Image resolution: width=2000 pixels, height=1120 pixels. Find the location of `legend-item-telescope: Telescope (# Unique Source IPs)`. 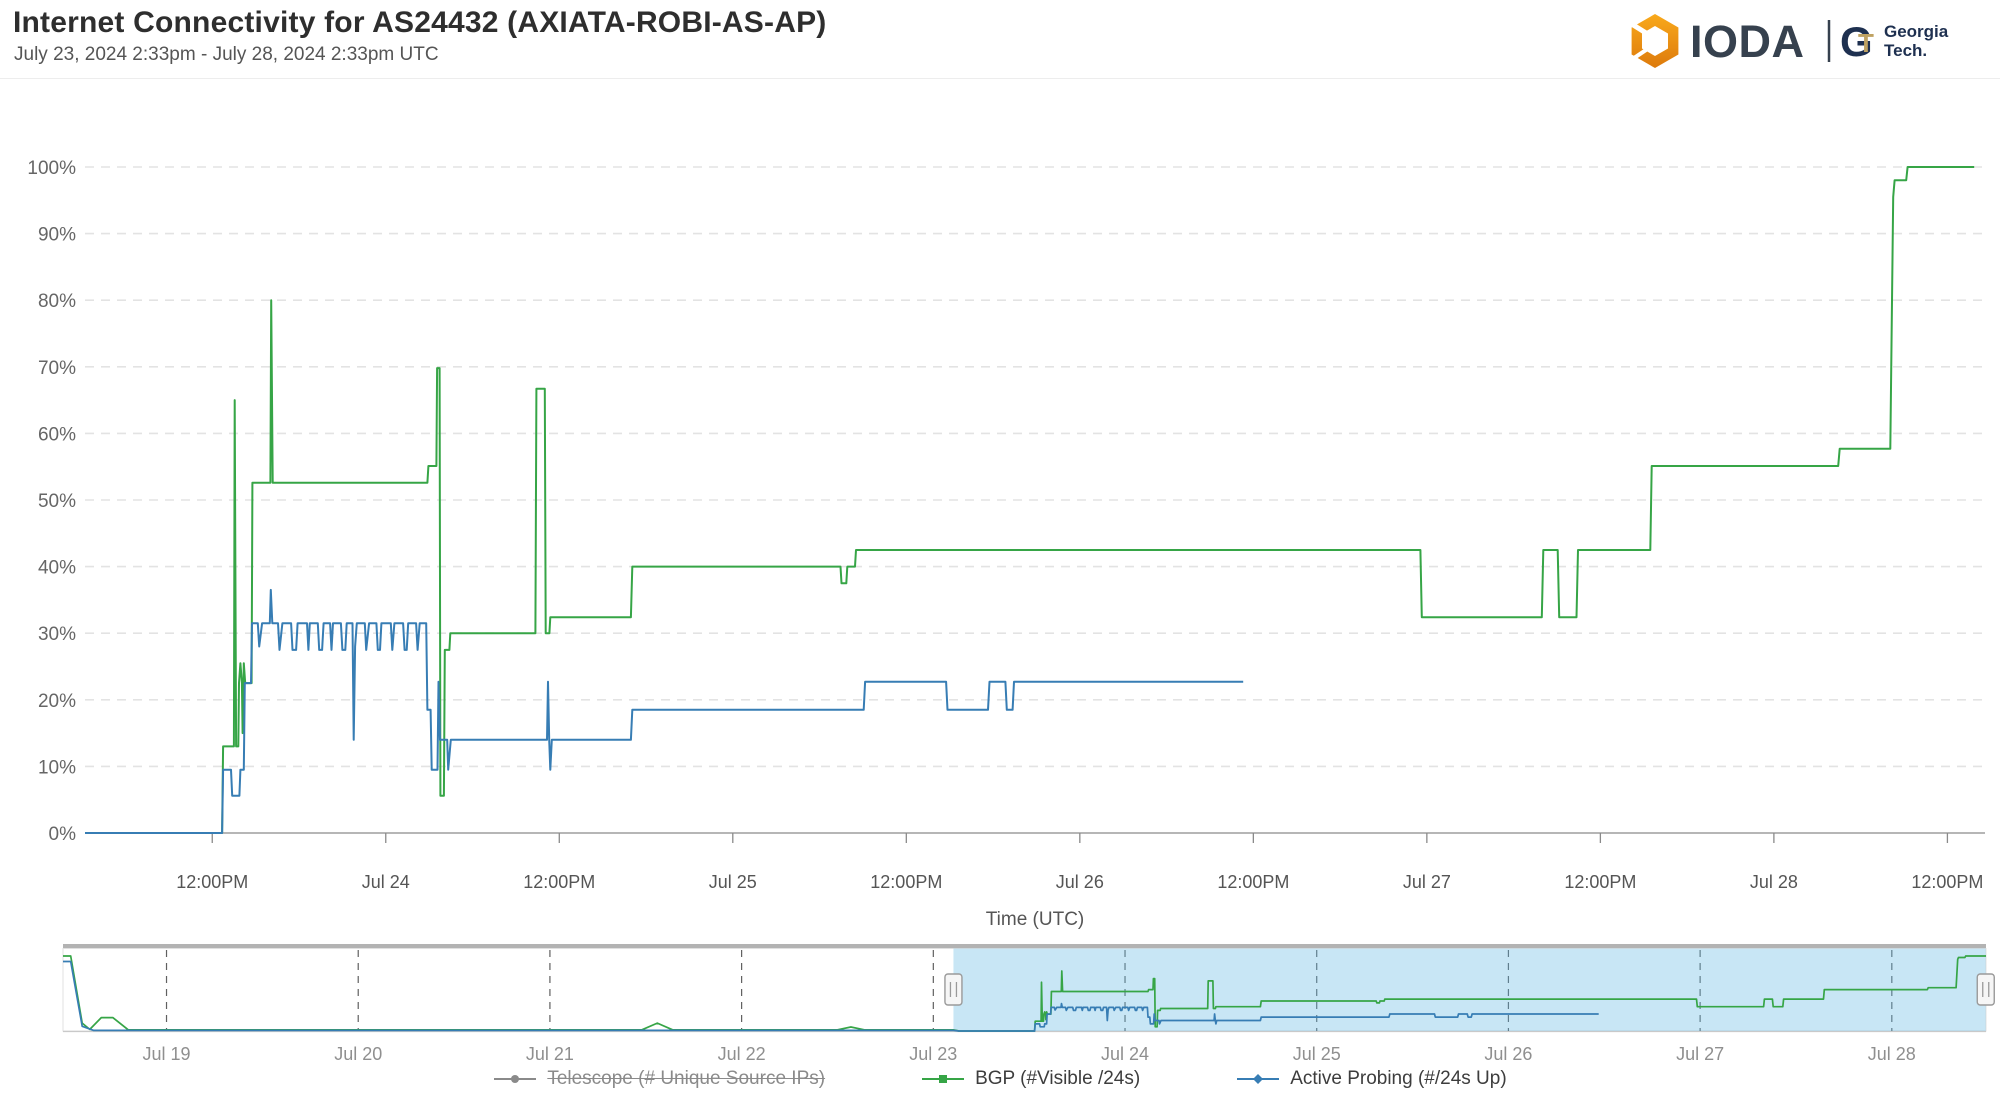

legend-item-telescope: Telescope (# Unique Source IPs) is located at coordinates (659, 1079).